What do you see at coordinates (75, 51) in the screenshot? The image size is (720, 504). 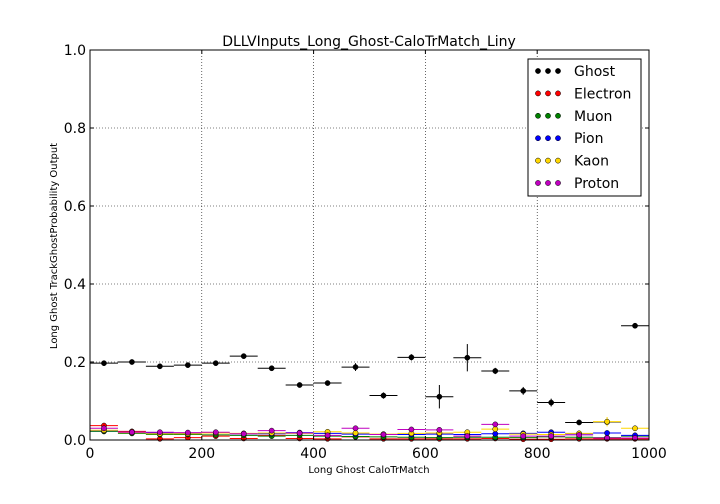 I see `y-tick-label: 1.0` at bounding box center [75, 51].